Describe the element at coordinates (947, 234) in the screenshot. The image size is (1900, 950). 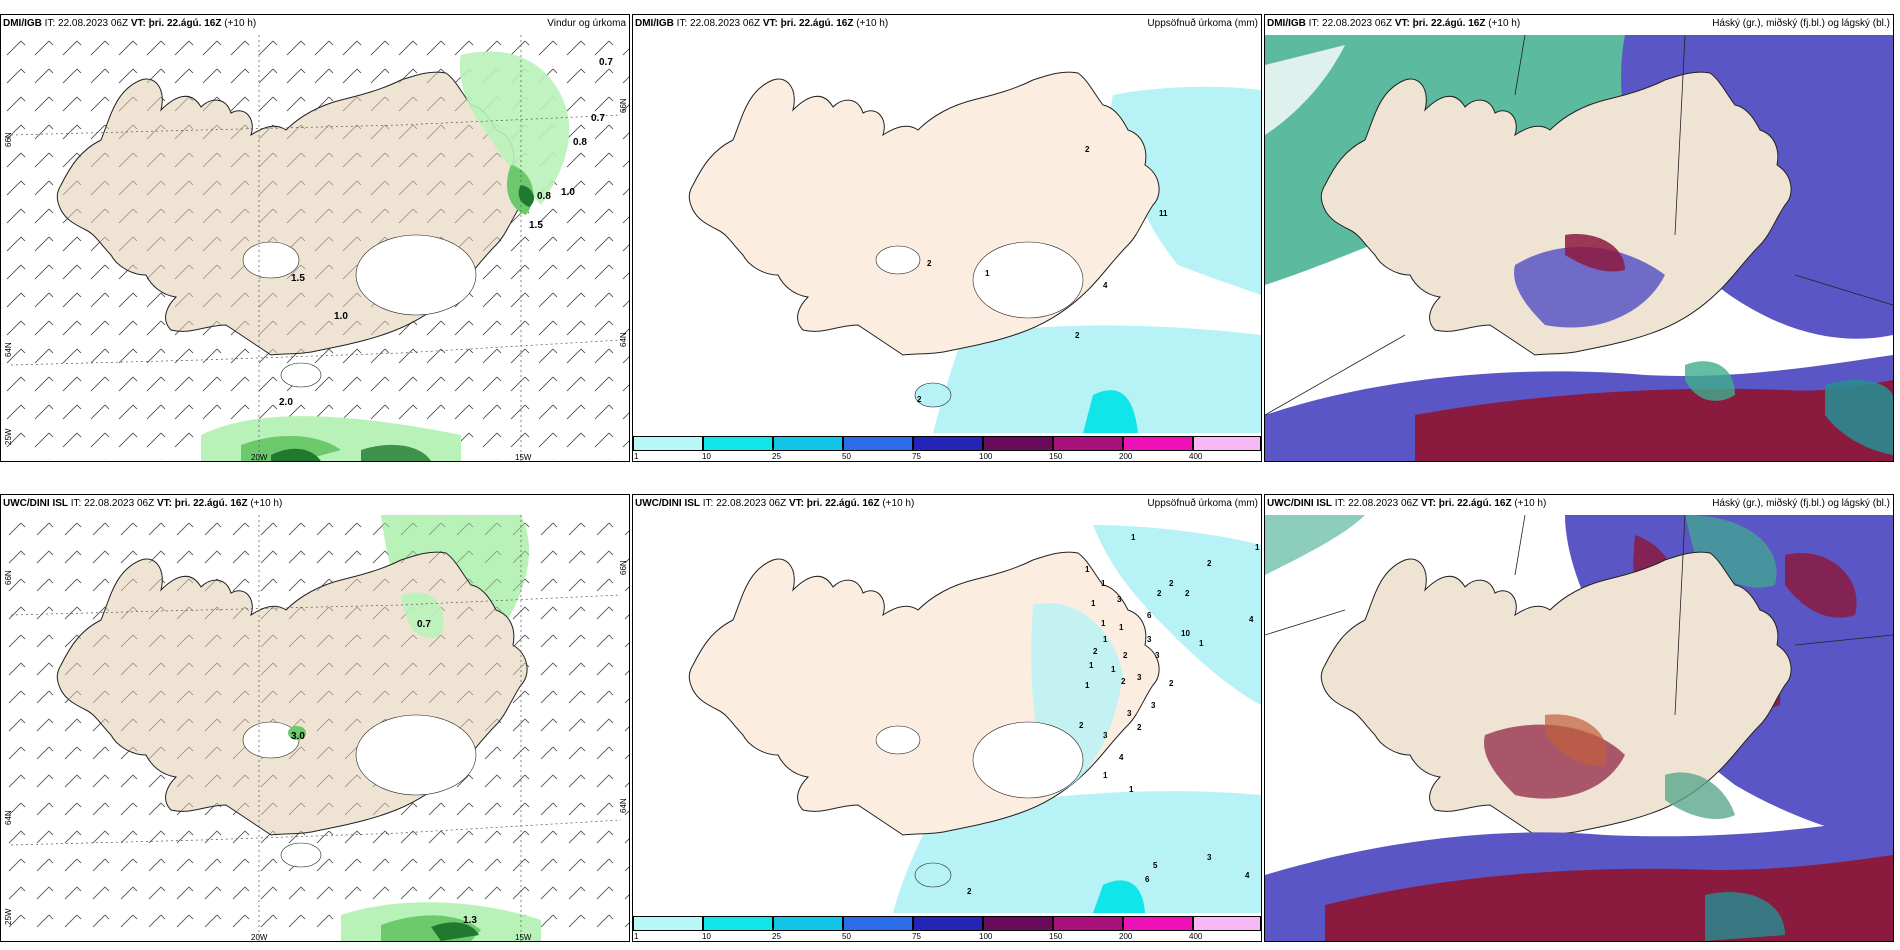
I see `accum-precip-map` at that location.